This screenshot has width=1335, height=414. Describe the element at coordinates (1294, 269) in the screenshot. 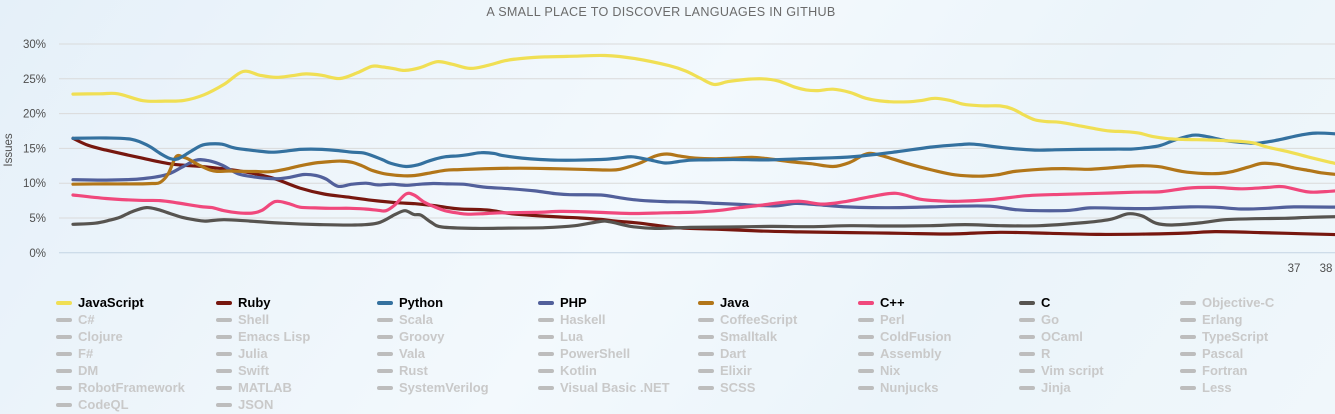

I see `svg-text: 37` at that location.